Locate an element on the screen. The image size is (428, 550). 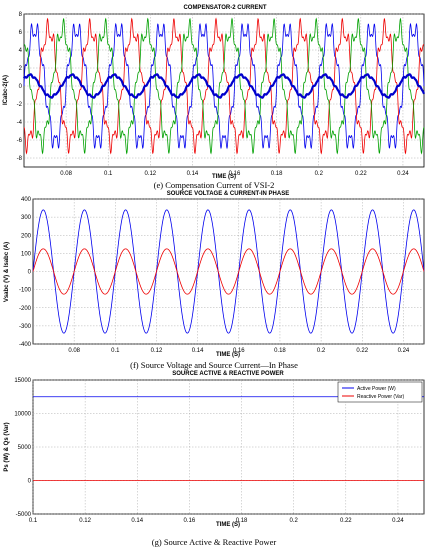
y-tick-label: 200 is located at coordinates (26, 236).